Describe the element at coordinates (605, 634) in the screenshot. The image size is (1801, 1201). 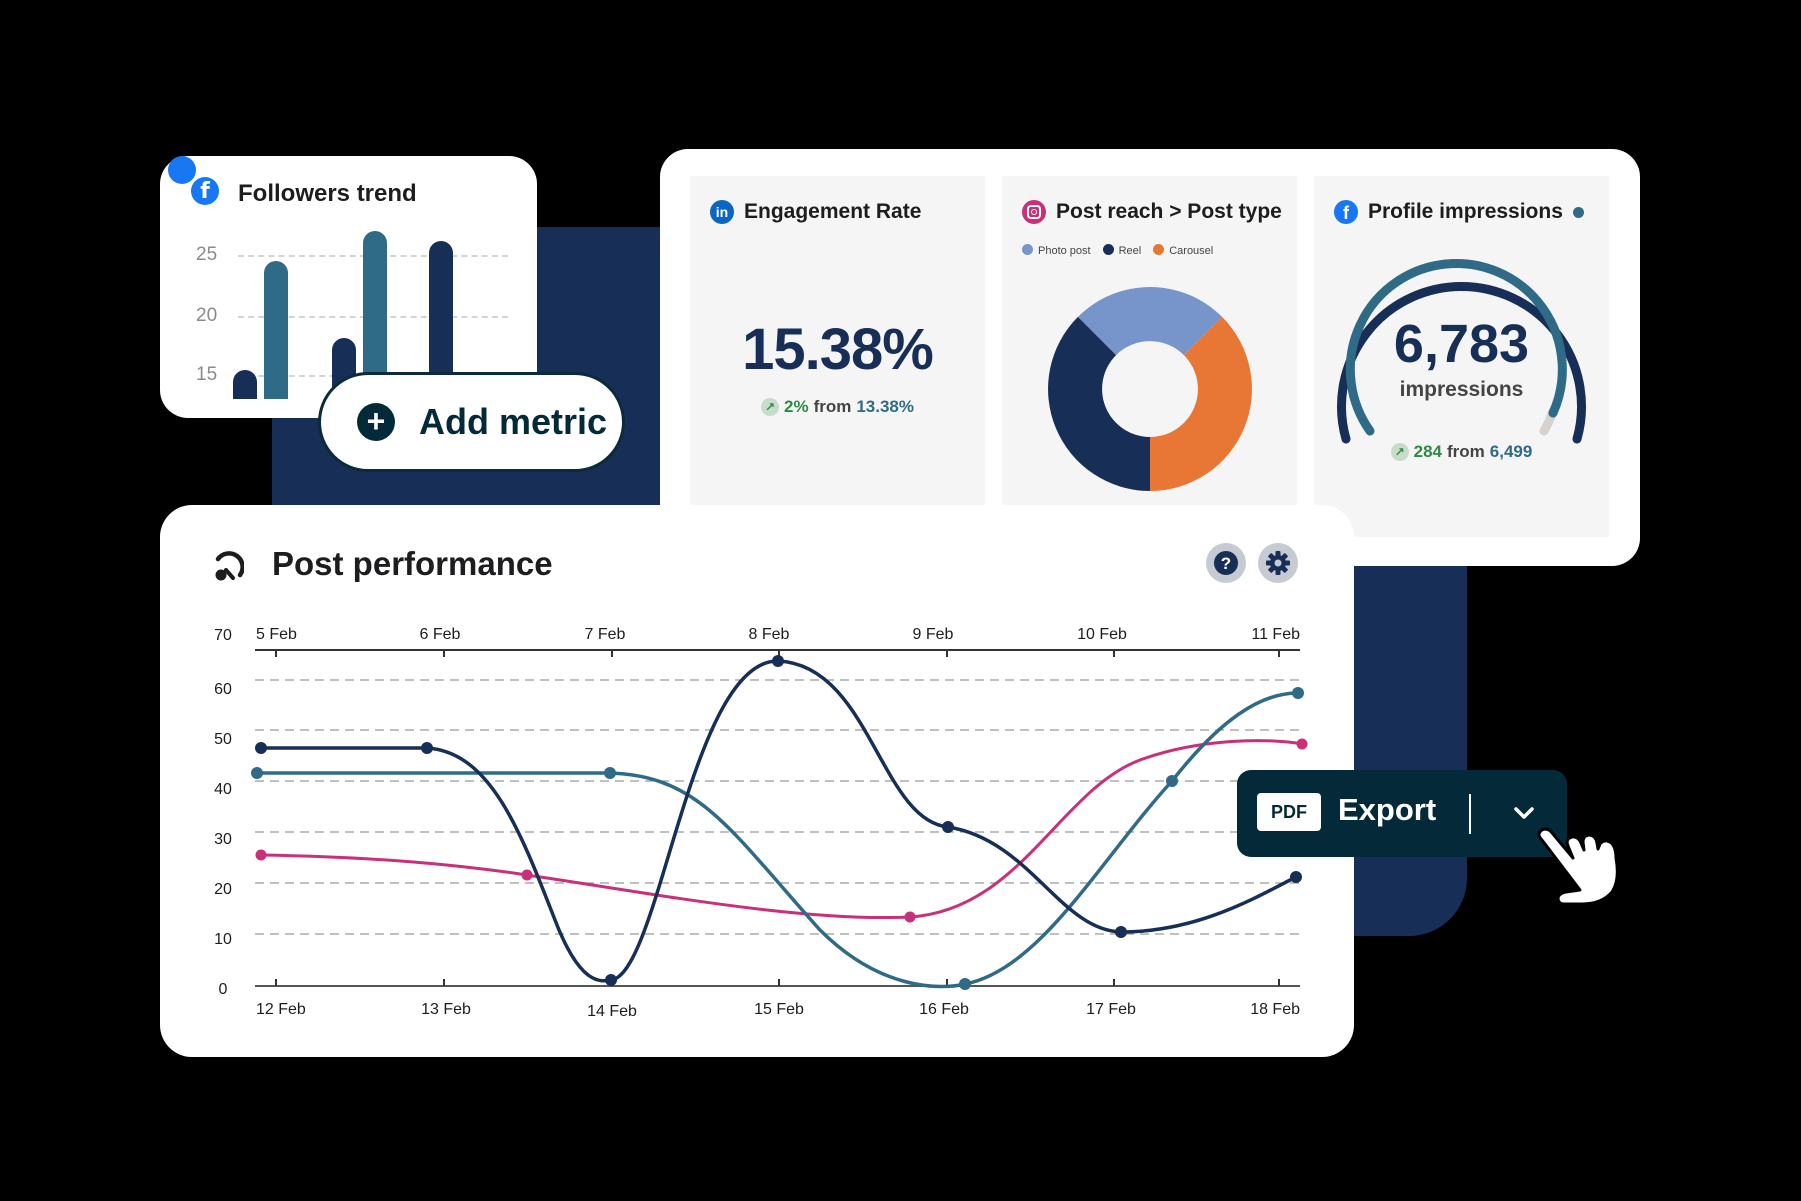
I see `svg-text: 7 Feb` at that location.